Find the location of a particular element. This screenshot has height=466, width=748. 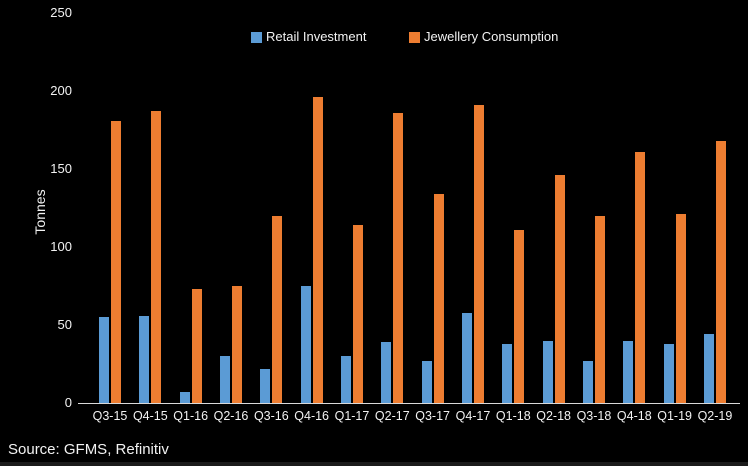

x-axis-tick-label: Q1-18 is located at coordinates (513, 416).